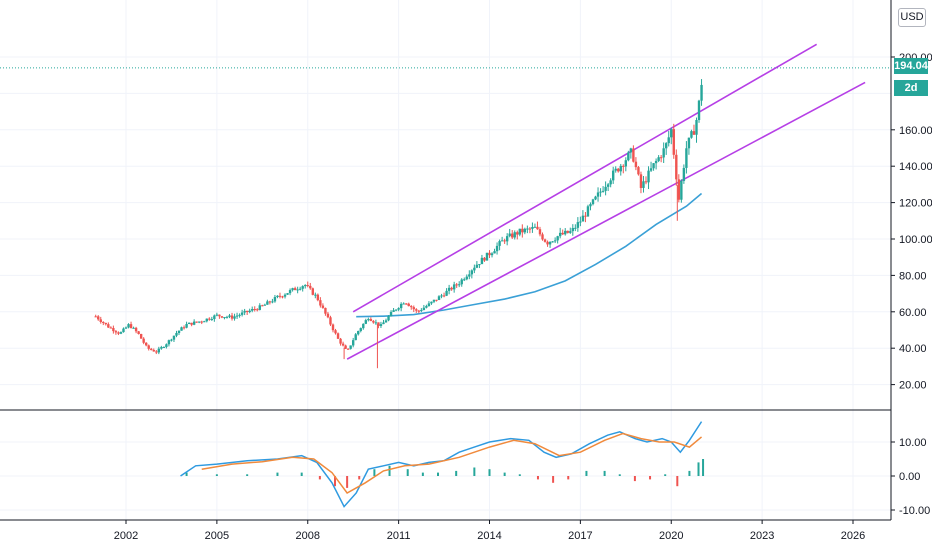 This screenshot has height=550, width=932. Describe the element at coordinates (913, 443) in the screenshot. I see `macd-tick-label: 10.00` at that location.